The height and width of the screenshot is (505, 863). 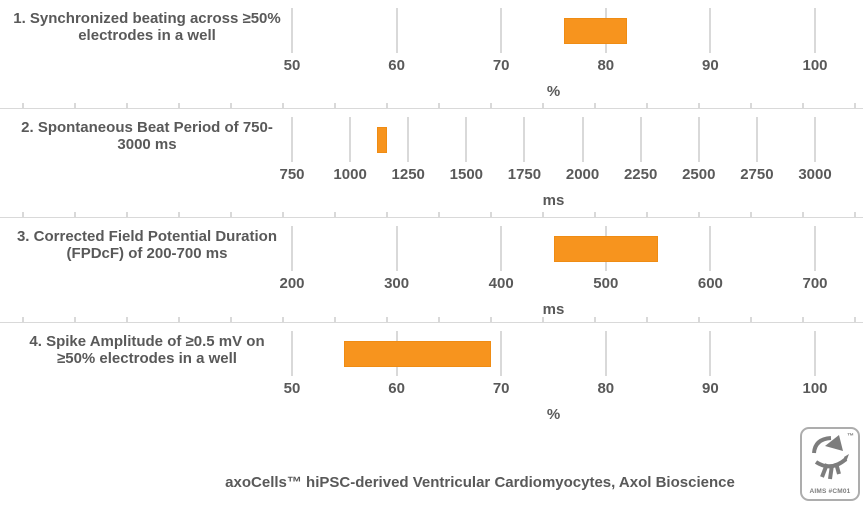 What do you see at coordinates (147, 236) in the screenshot?
I see `criterion-label-line: 3. Corrected Field Potential Duration` at bounding box center [147, 236].